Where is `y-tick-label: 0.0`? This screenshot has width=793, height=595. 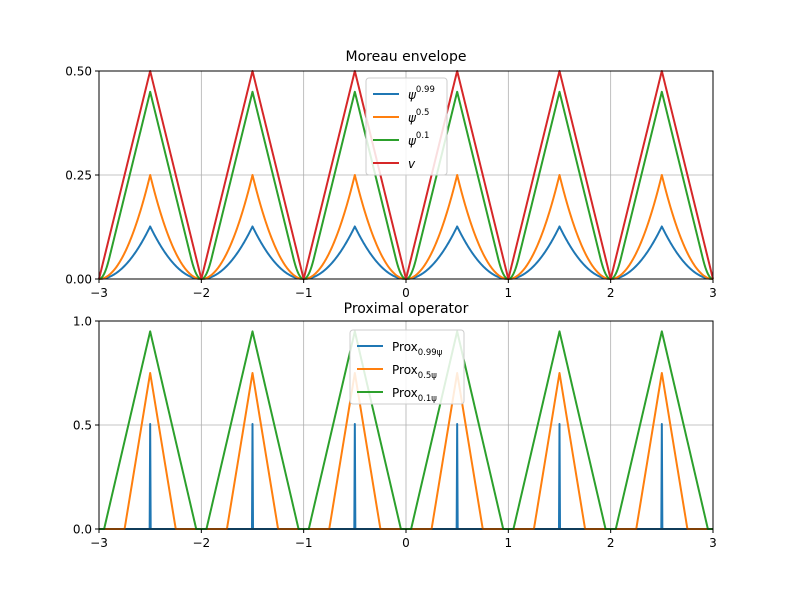 y-tick-label: 0.0 is located at coordinates (82, 530).